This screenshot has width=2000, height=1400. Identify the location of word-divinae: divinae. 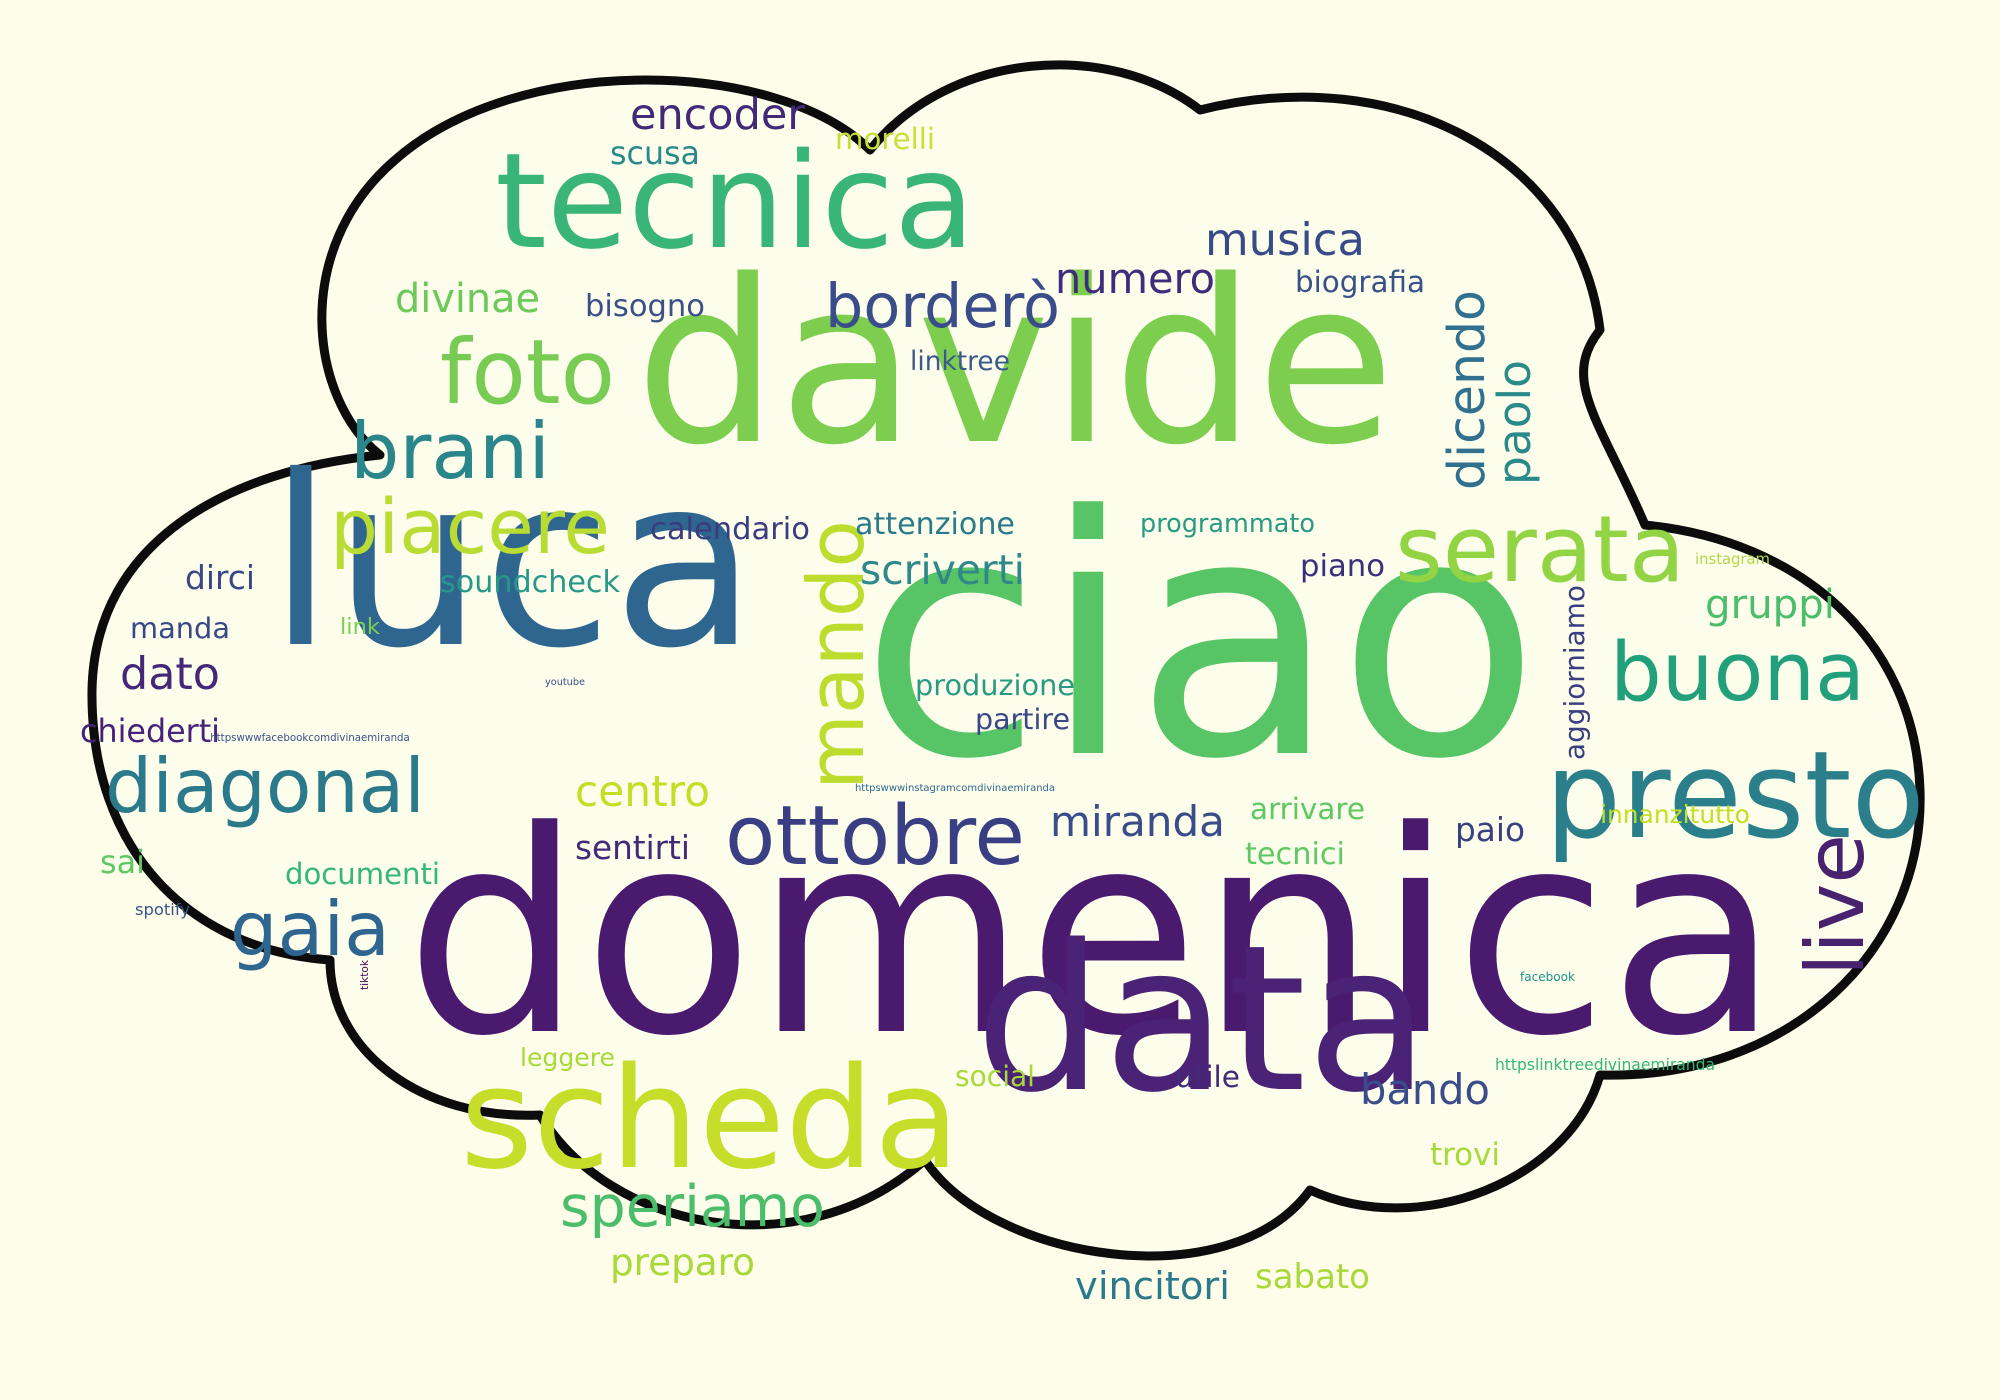
(467, 299).